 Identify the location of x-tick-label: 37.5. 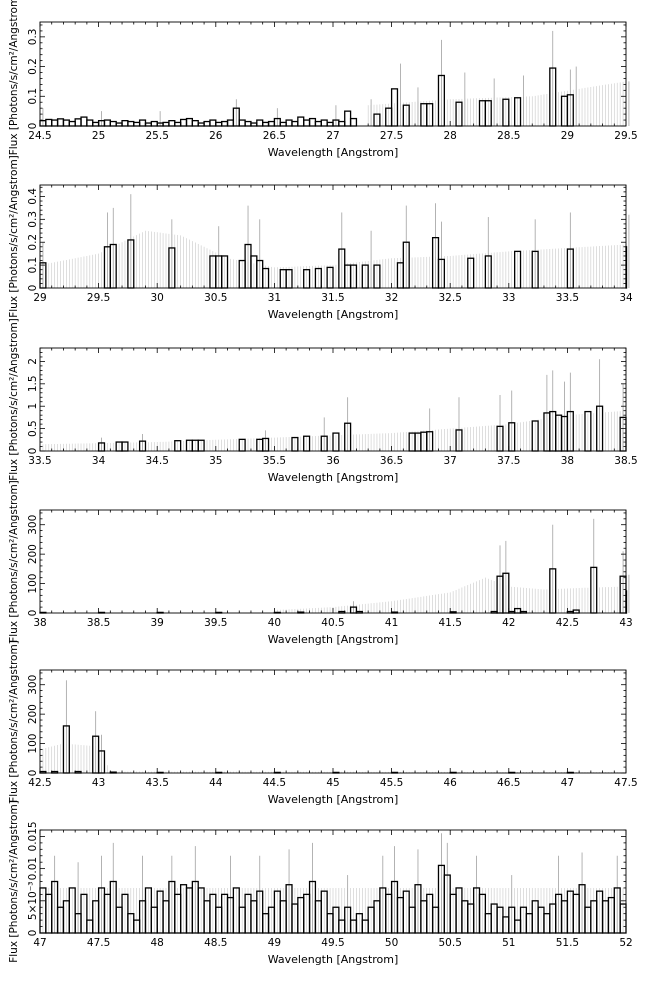
(508, 461).